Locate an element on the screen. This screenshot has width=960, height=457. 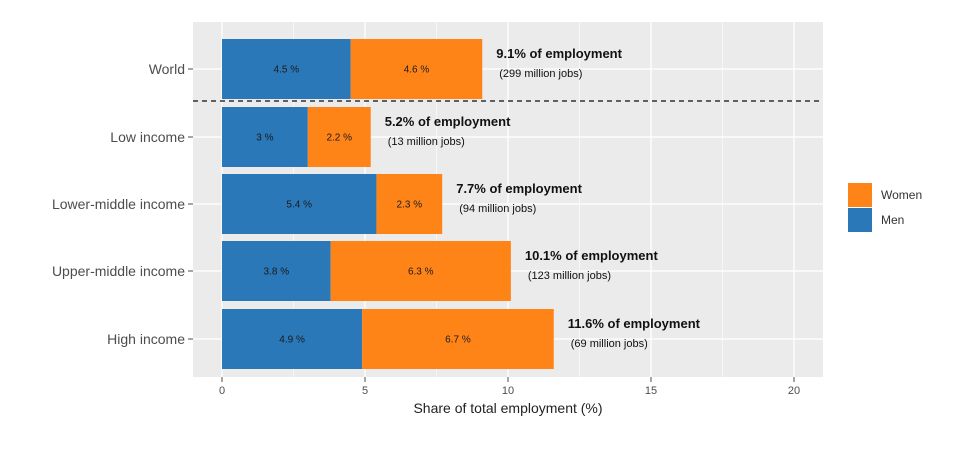
x-tick-label-5: 5 is located at coordinates (365, 391).